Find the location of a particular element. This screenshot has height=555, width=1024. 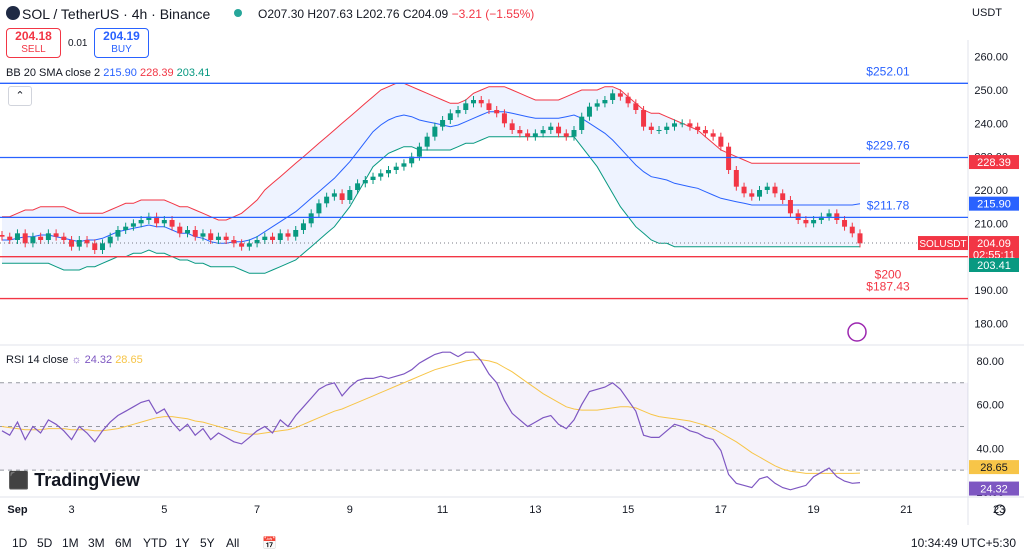

collapse-legend-chevron-up-icon: ⌃ is located at coordinates (20, 96).